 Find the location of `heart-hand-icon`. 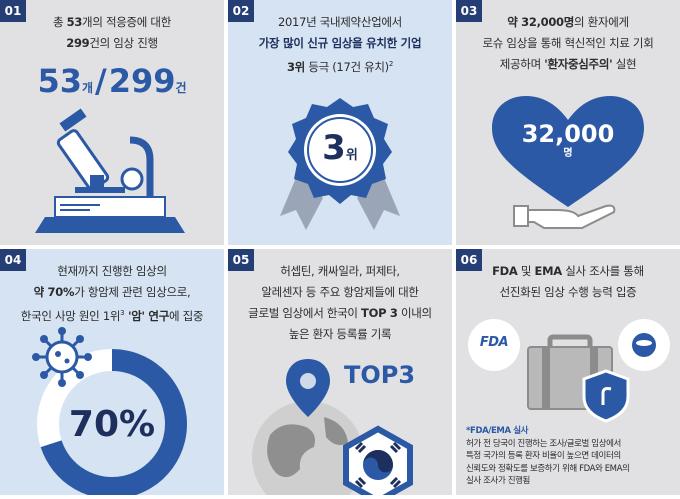

heart-hand-icon is located at coordinates (568, 162).